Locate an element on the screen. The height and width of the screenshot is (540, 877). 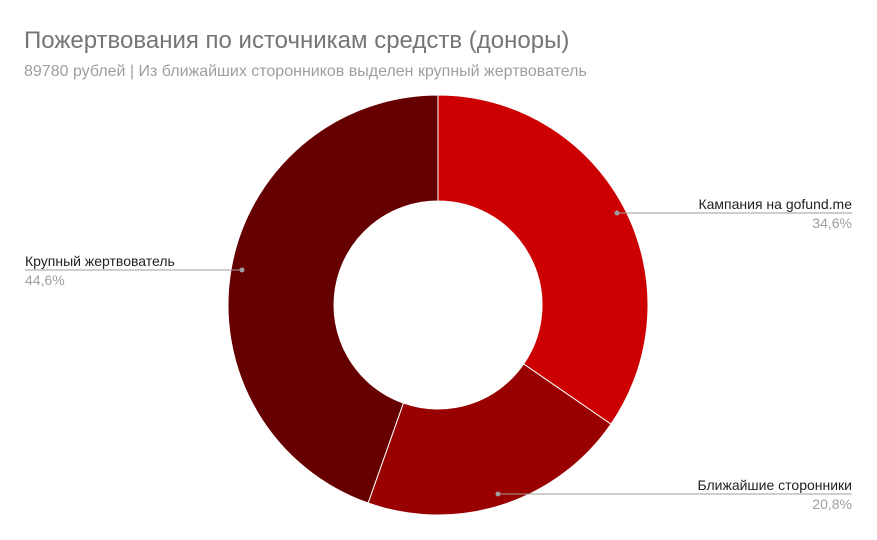
slice-label: Ближайшие сторонники is located at coordinates (774, 485).